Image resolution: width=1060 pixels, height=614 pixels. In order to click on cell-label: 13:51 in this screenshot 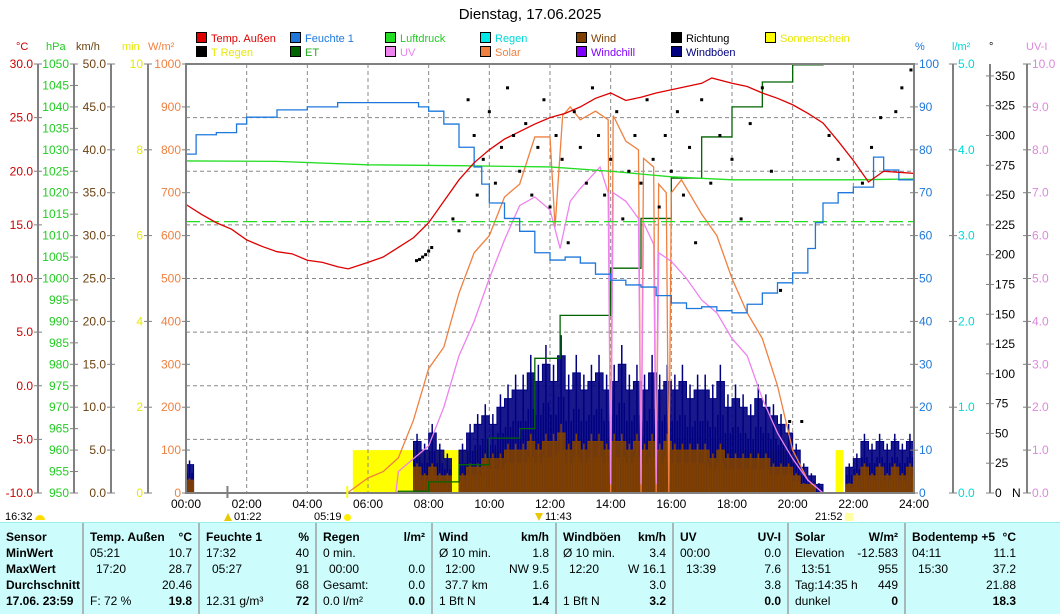, I will do `click(816, 569)`.